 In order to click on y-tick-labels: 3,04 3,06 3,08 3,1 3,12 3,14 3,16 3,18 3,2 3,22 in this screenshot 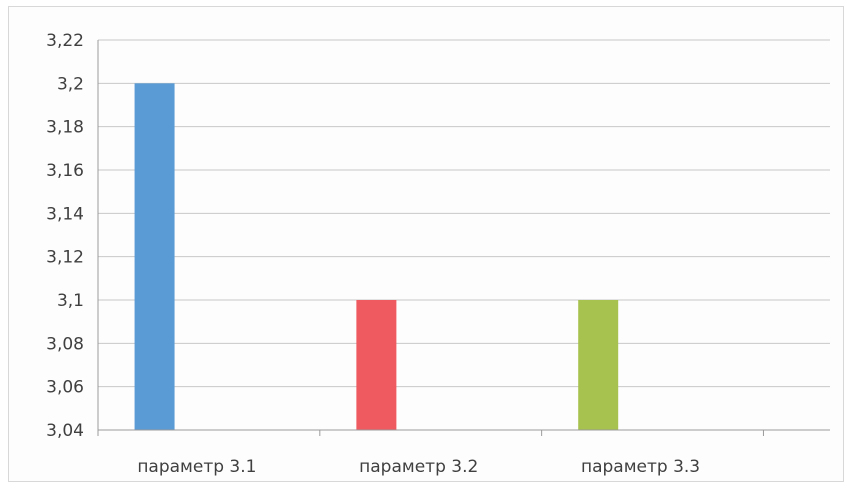, I will do `click(65, 236)`.